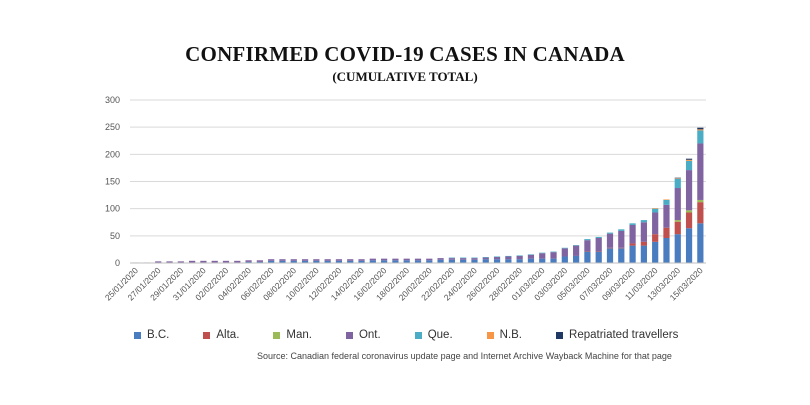 Image resolution: width=810 pixels, height=405 pixels. Describe the element at coordinates (158, 335) in the screenshot. I see `legend-label: B.C.` at that location.